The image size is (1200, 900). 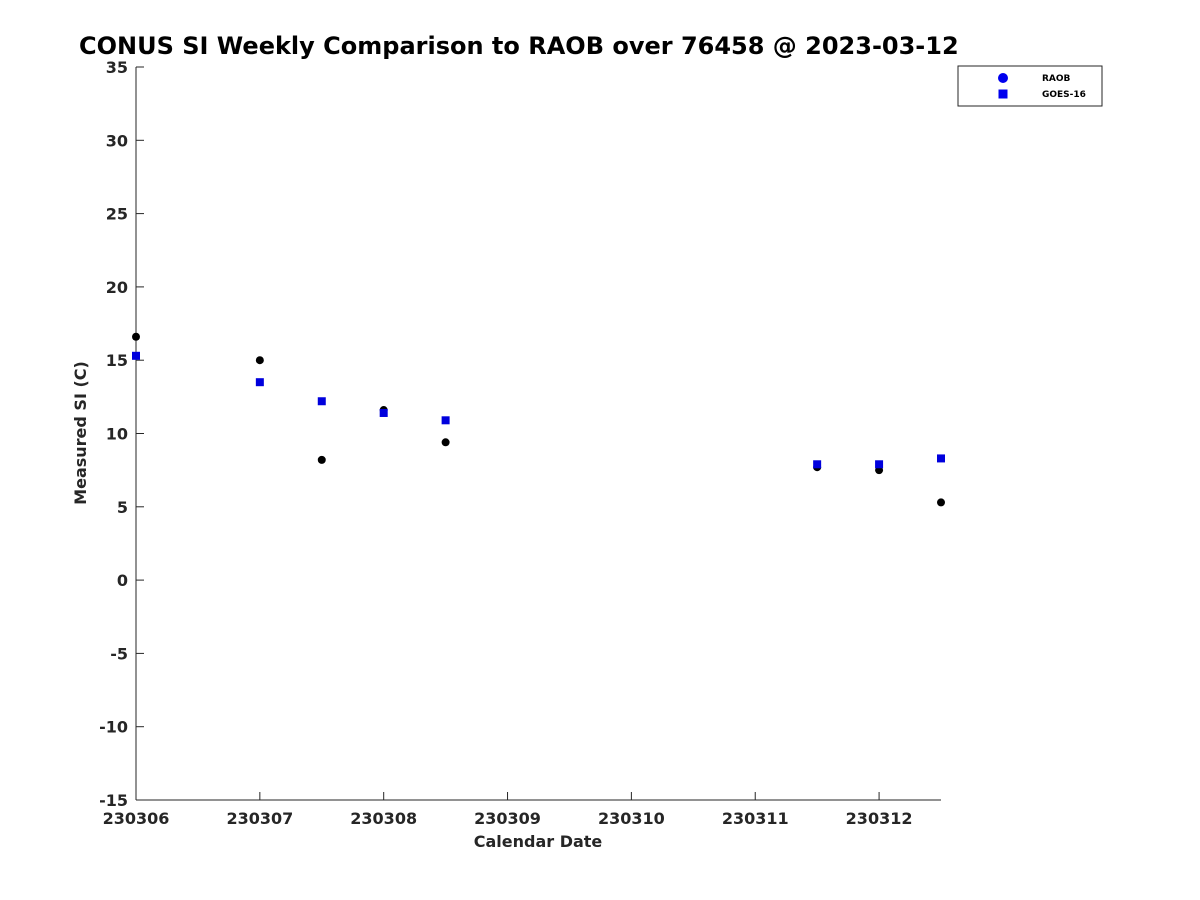 What do you see at coordinates (538, 841) in the screenshot?
I see `x-axis-label: Calendar Date` at bounding box center [538, 841].